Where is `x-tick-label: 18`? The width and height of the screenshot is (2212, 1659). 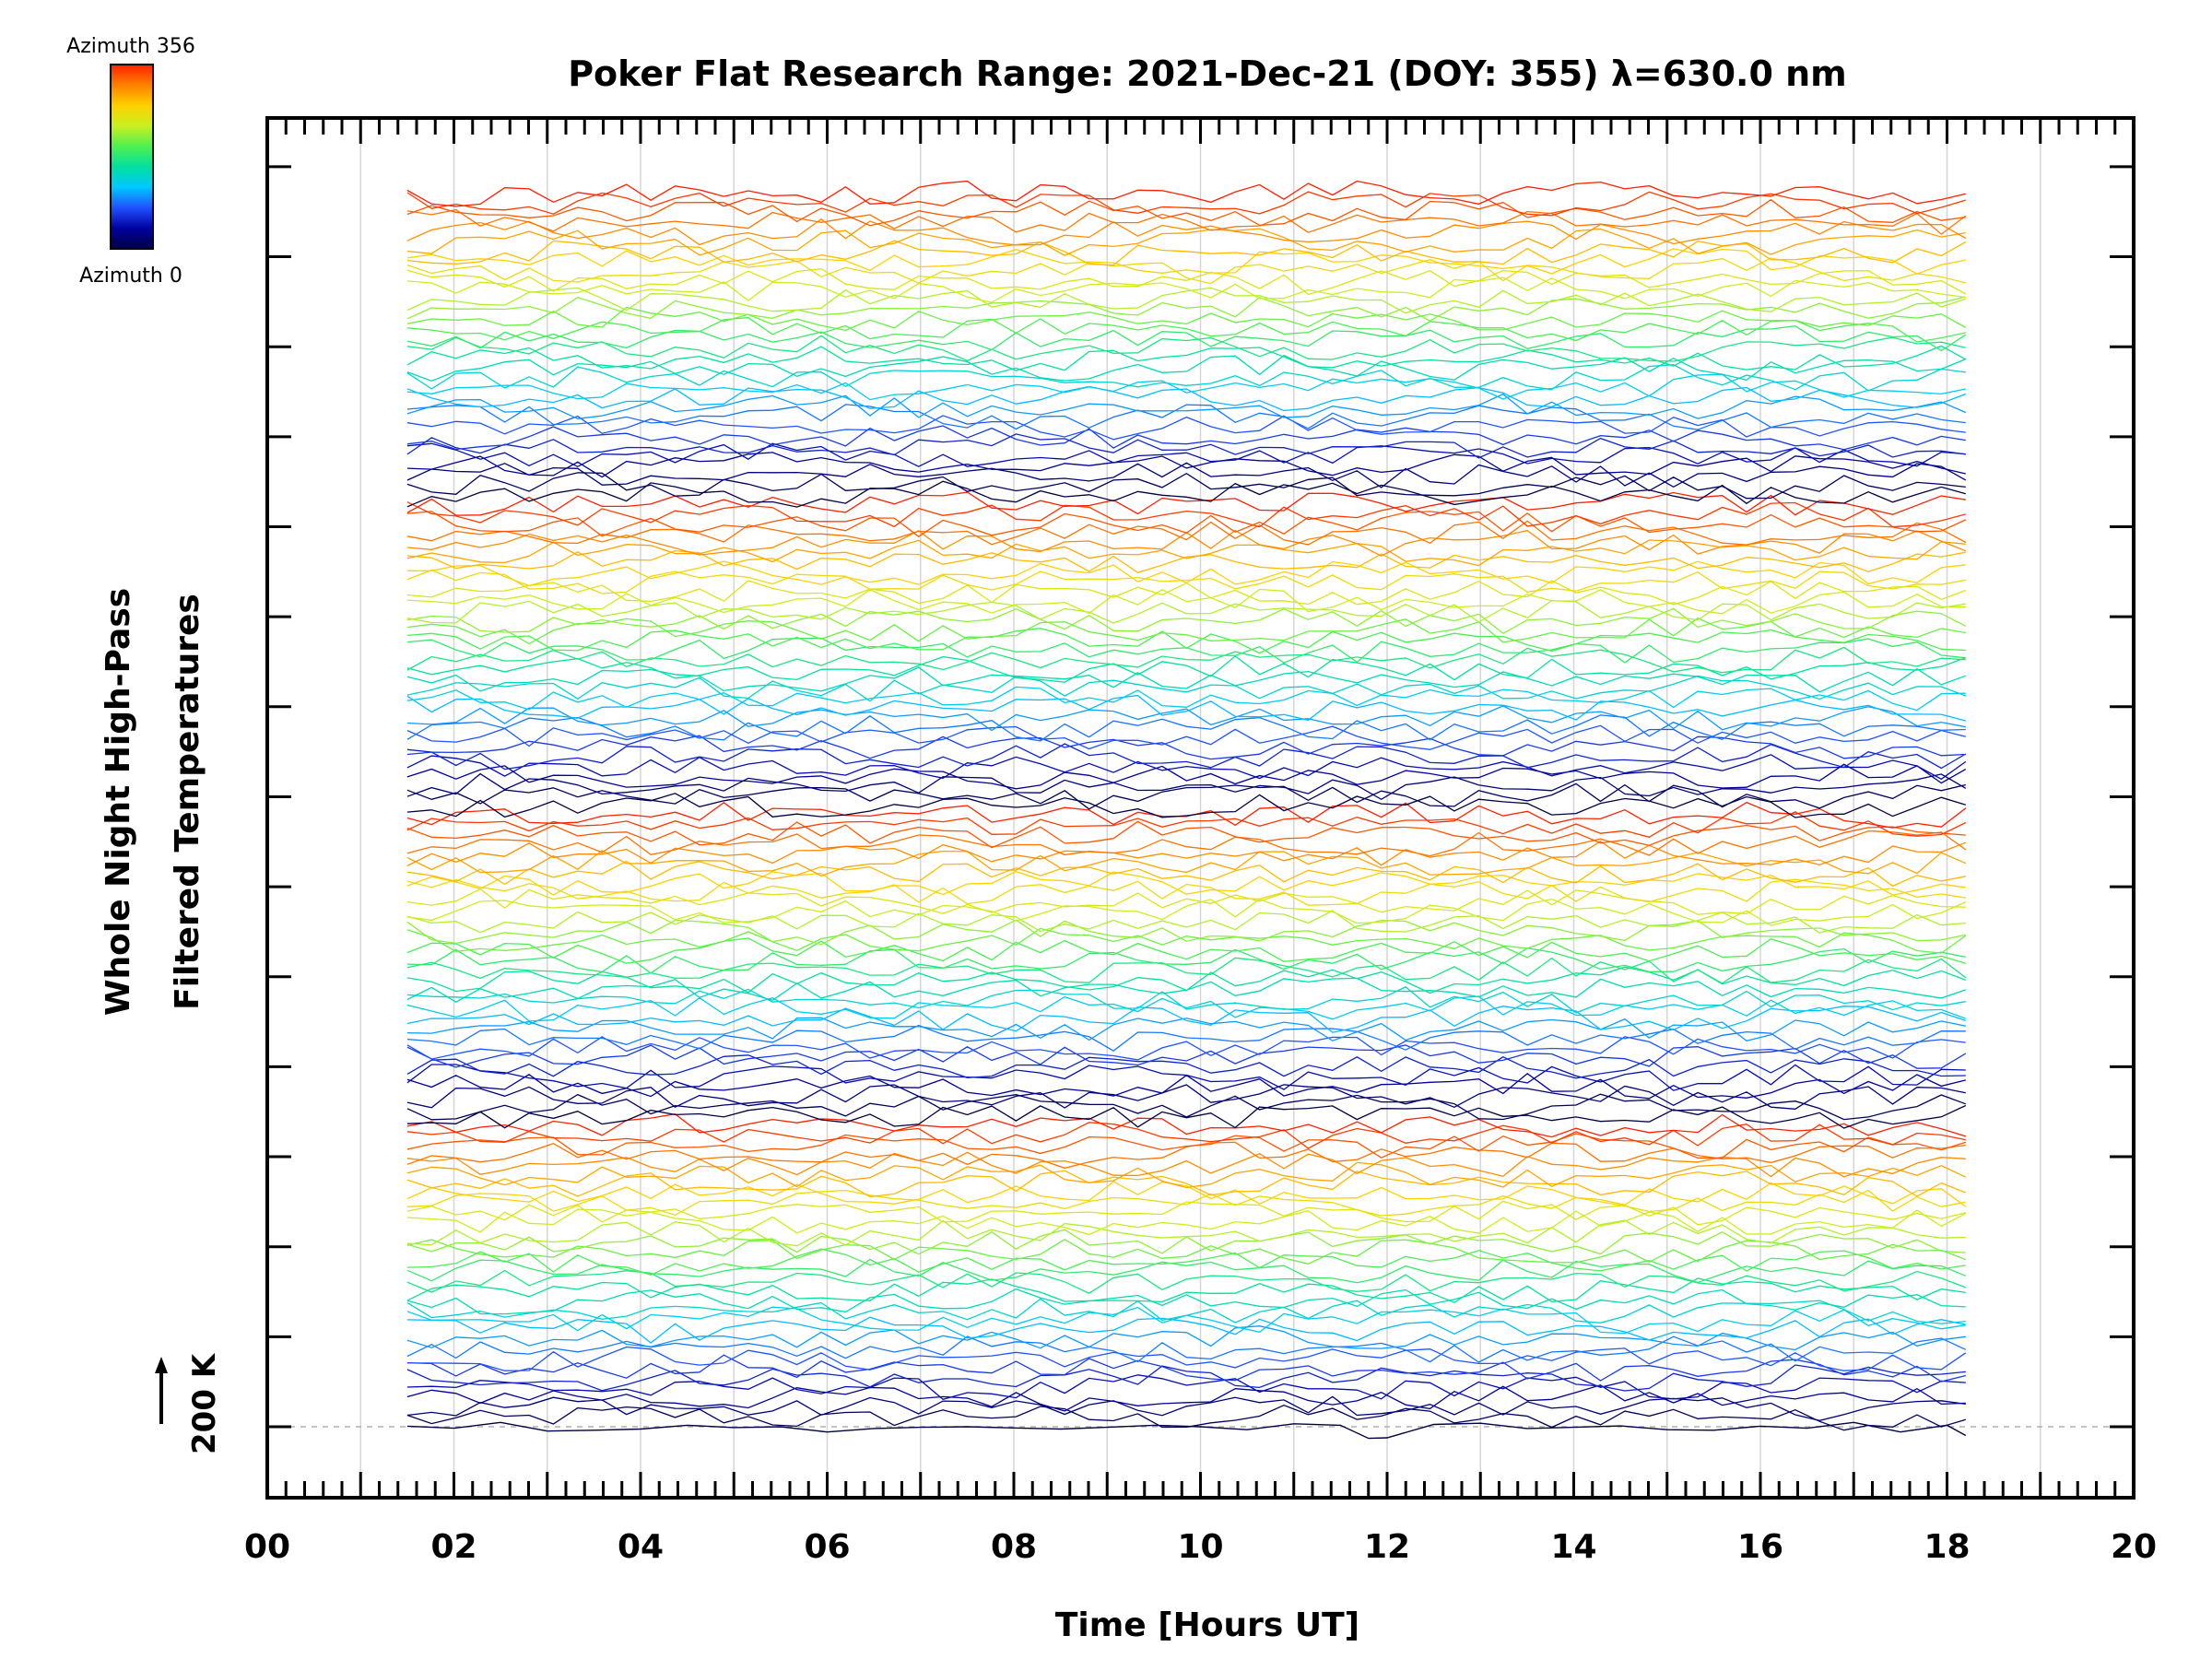
x-tick-label: 18 is located at coordinates (1947, 1547).